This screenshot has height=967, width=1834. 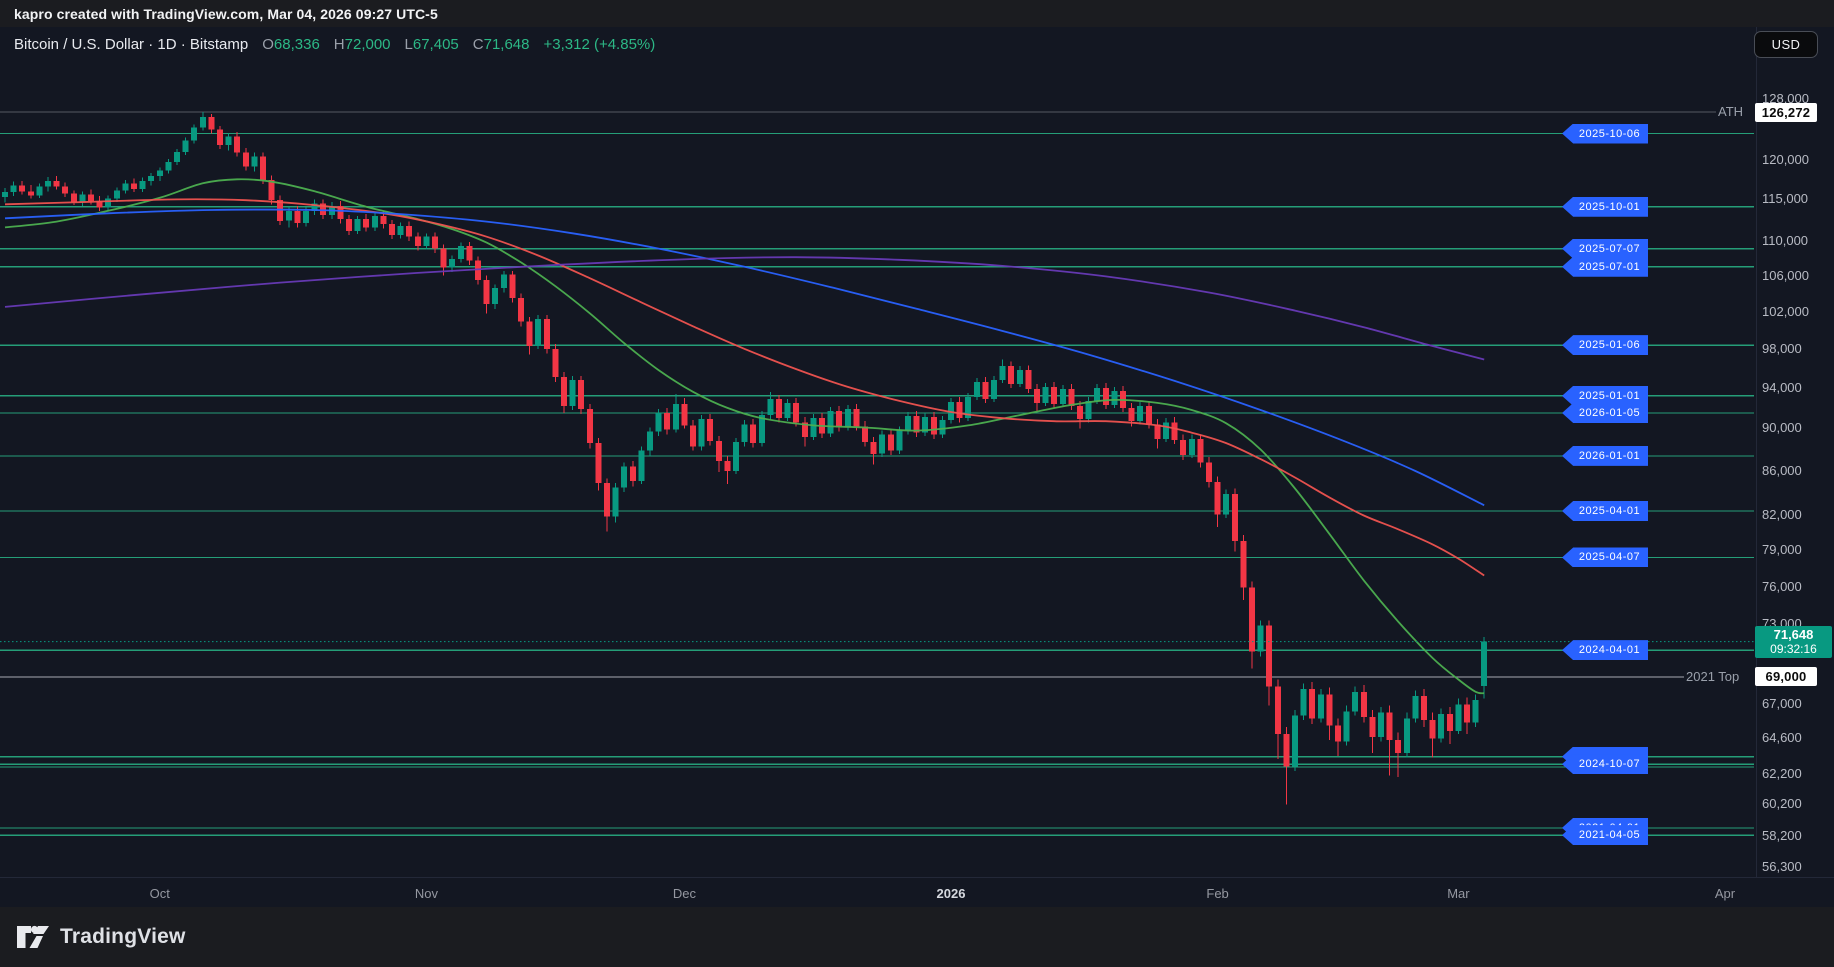 What do you see at coordinates (684, 893) in the screenshot?
I see `time-axis-label: Dec` at bounding box center [684, 893].